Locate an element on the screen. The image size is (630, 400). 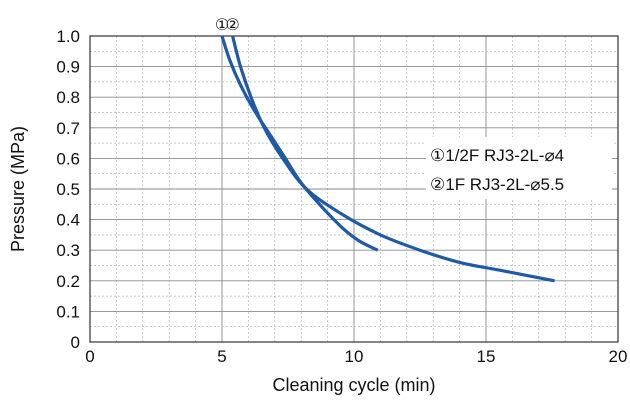
x-tick-label: 10 is located at coordinates (354, 356).